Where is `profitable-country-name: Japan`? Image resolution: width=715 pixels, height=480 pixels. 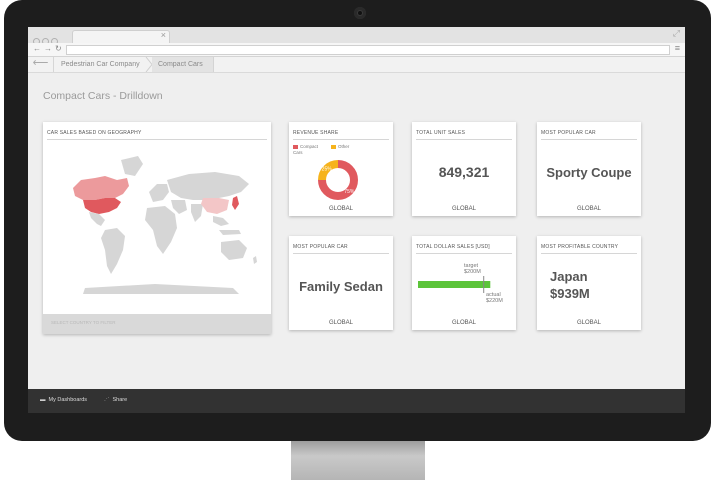
profitable-country-name: Japan is located at coordinates (569, 276).